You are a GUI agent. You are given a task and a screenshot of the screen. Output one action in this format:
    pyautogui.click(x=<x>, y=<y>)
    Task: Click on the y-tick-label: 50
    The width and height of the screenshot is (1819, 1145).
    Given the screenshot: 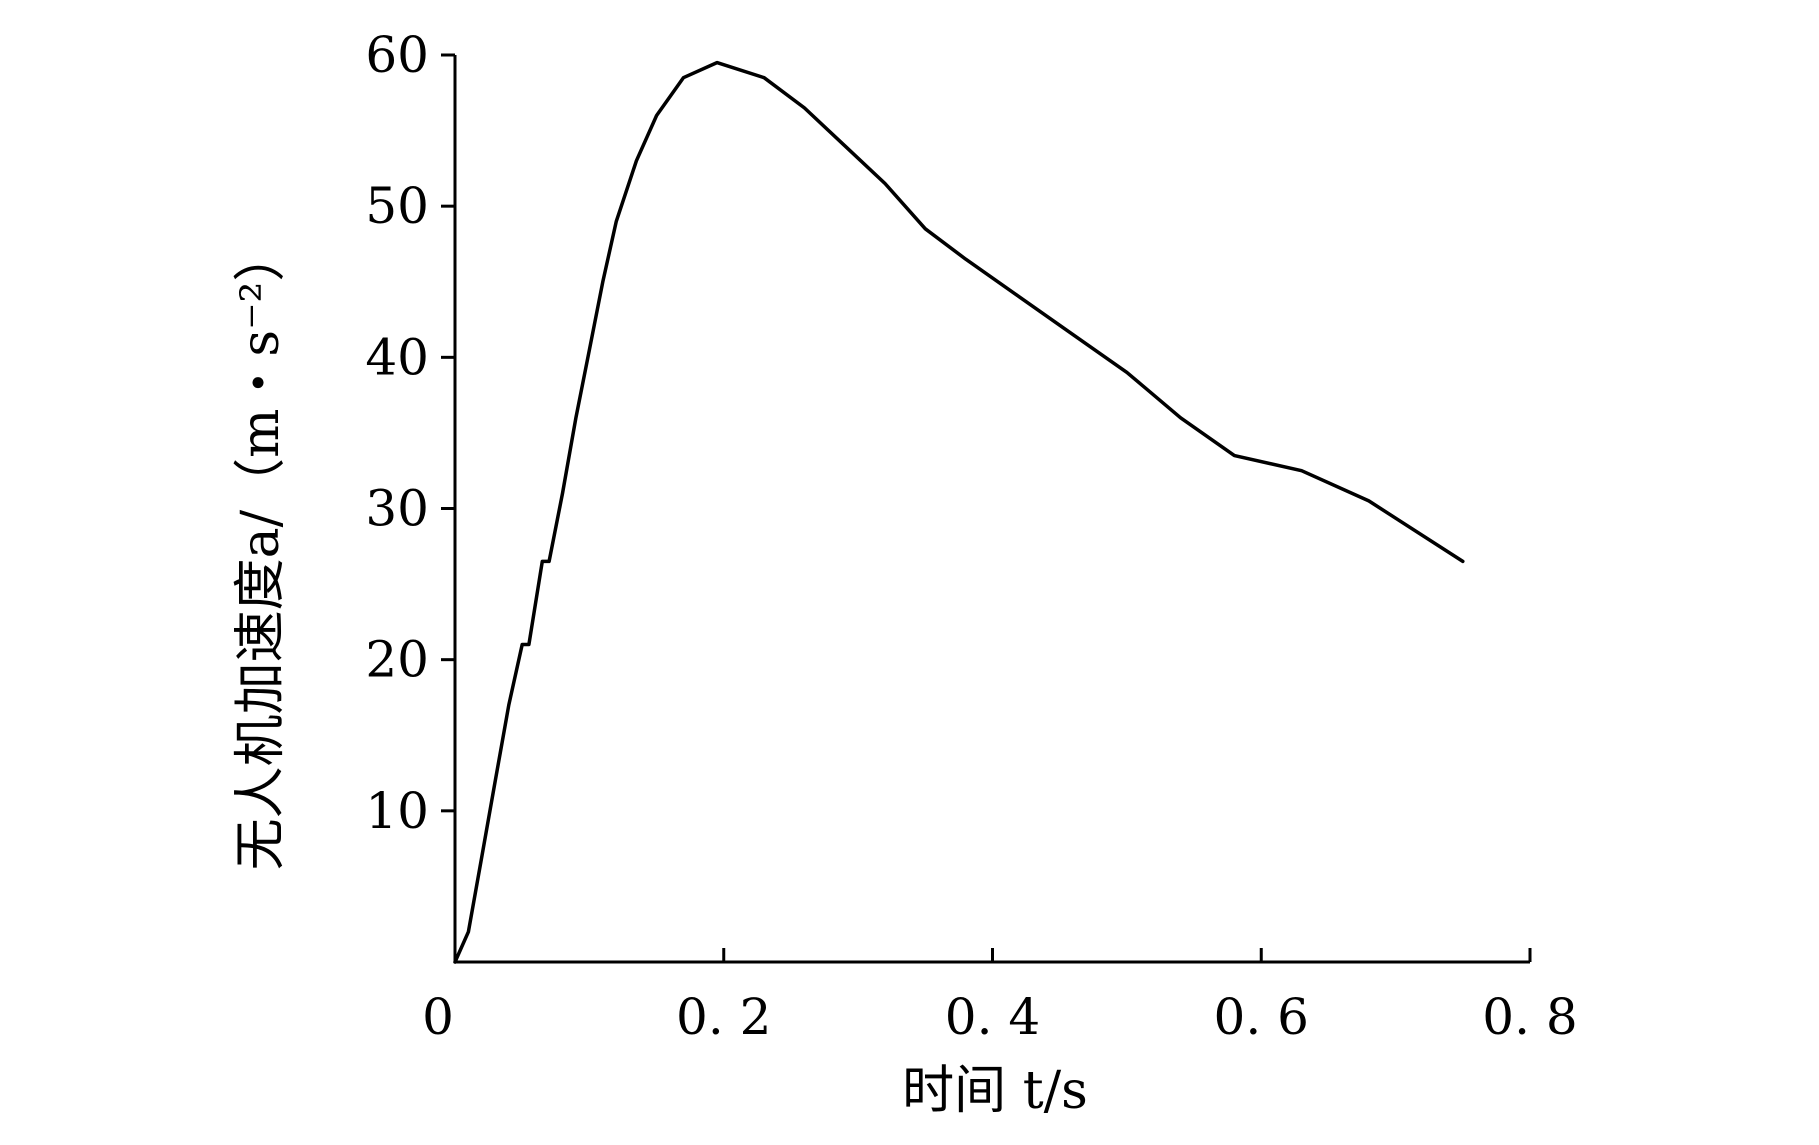 What is the action you would take?
    pyautogui.click(x=397, y=206)
    